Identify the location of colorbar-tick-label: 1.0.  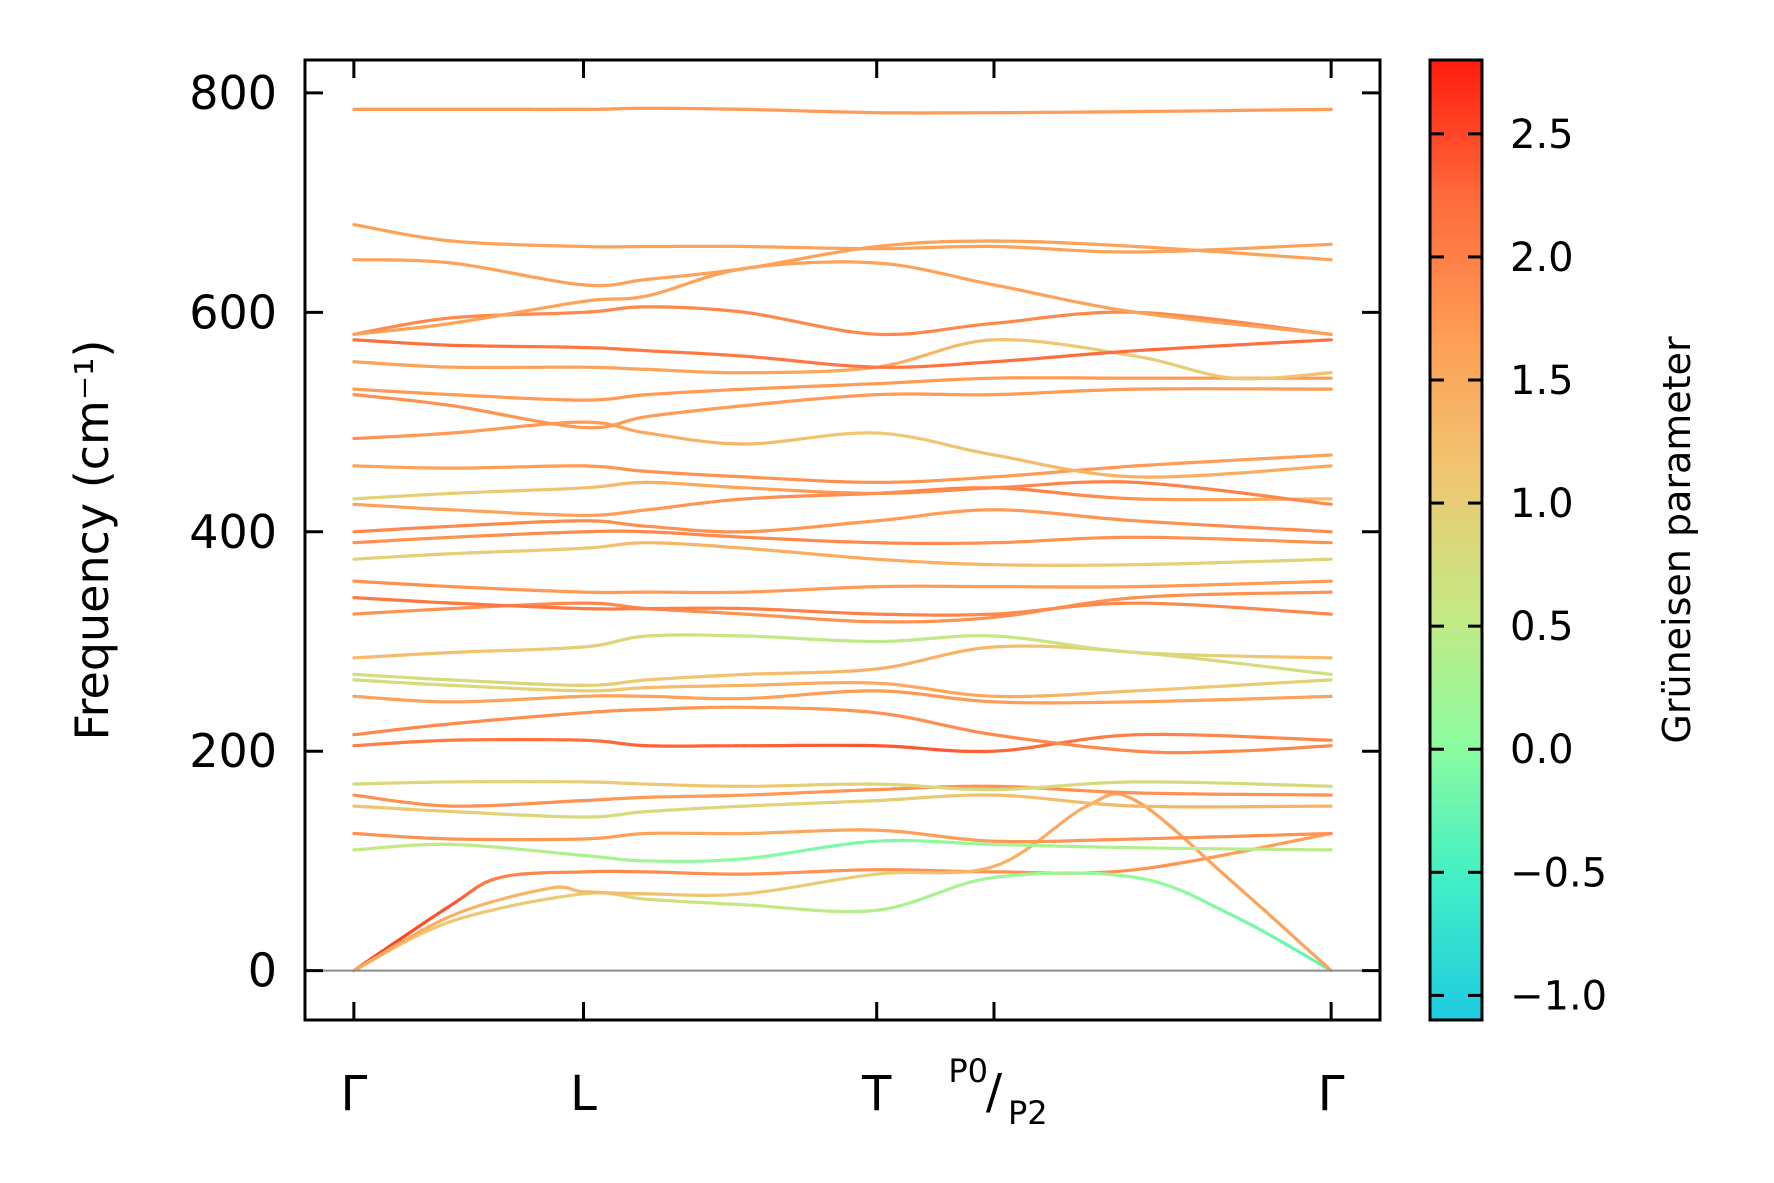
(1542, 504).